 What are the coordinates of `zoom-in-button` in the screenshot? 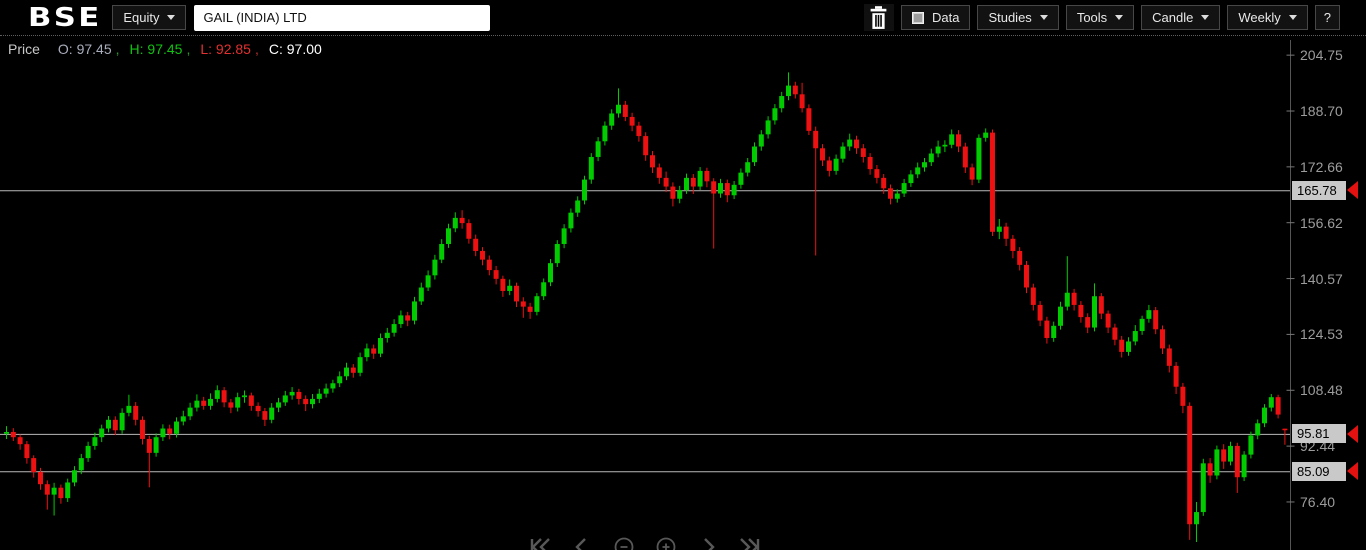 It's located at (666, 542).